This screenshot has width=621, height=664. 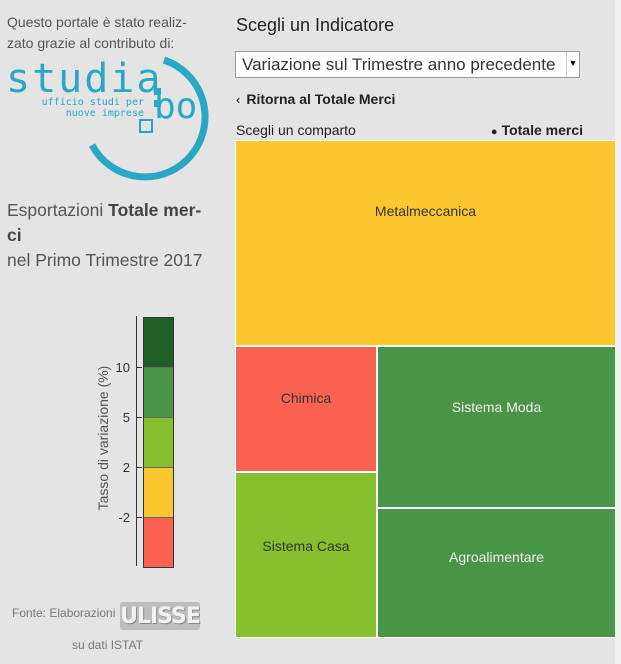 I want to click on credit-line-2: zato grazie al contributo di:, so click(x=91, y=43).